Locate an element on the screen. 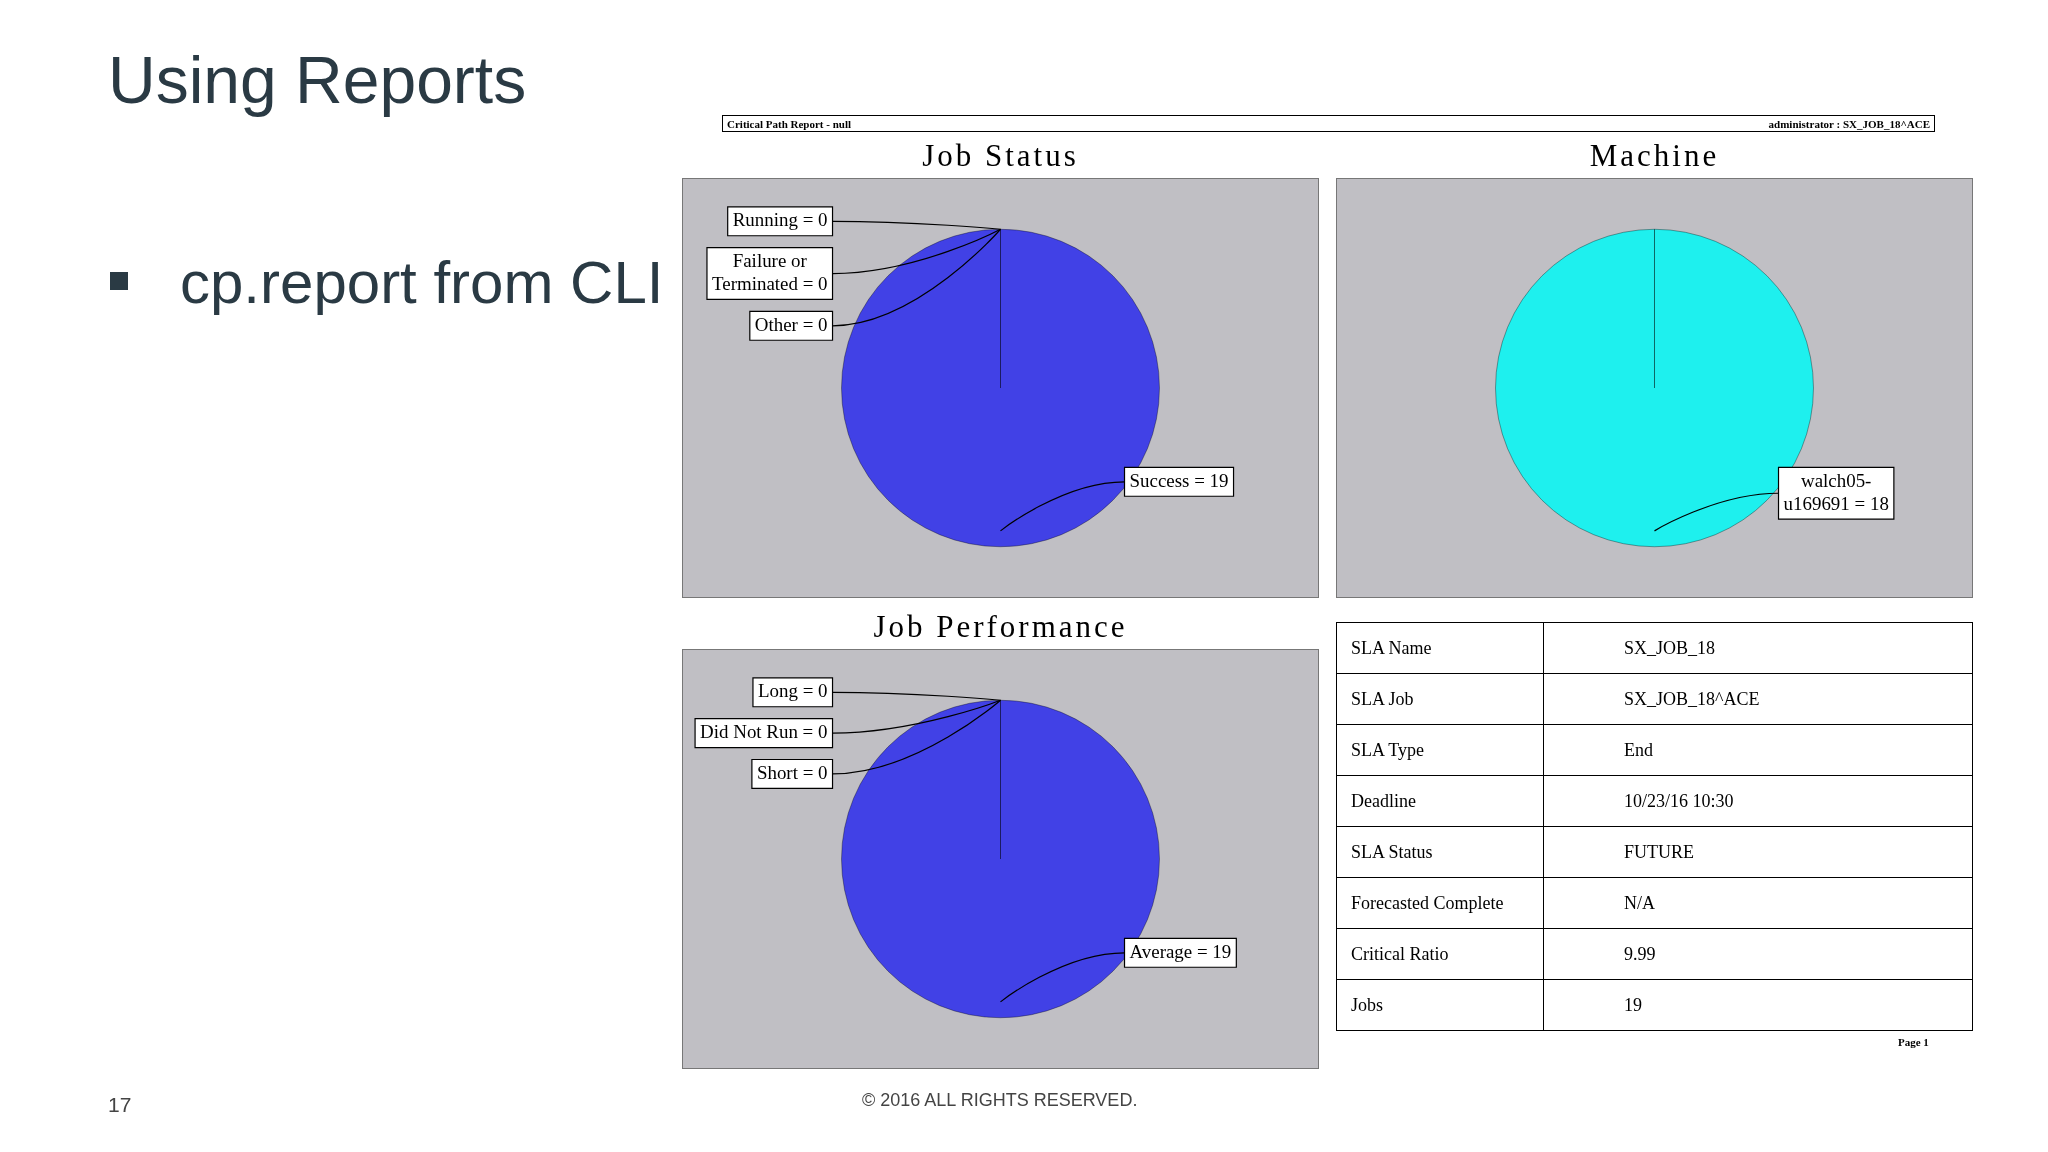 Image resolution: width=2048 pixels, height=1152 pixels. text: SLA Job is located at coordinates (1440, 699).